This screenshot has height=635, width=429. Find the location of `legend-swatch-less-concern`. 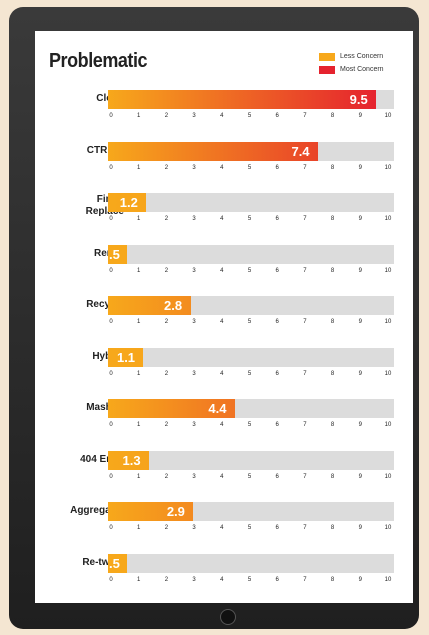

legend-swatch-less-concern is located at coordinates (327, 56).